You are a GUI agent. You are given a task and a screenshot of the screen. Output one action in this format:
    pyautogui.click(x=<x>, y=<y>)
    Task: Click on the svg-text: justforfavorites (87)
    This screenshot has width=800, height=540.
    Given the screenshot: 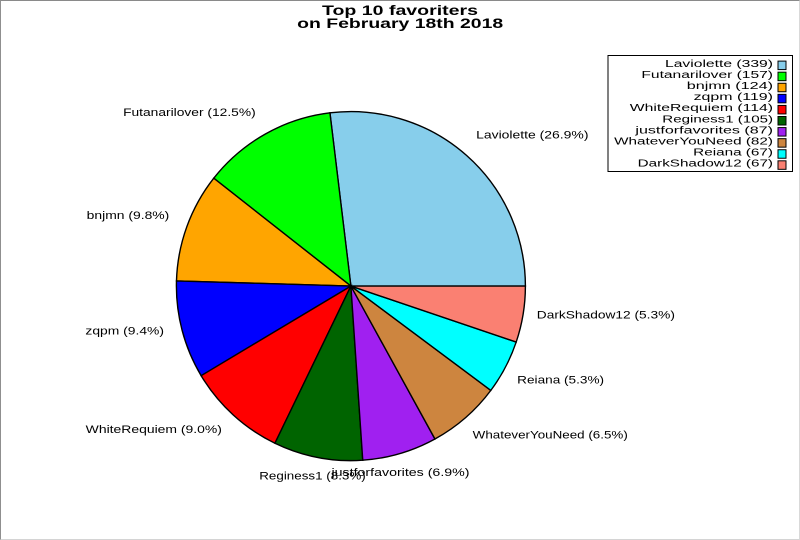 What is the action you would take?
    pyautogui.click(x=703, y=130)
    